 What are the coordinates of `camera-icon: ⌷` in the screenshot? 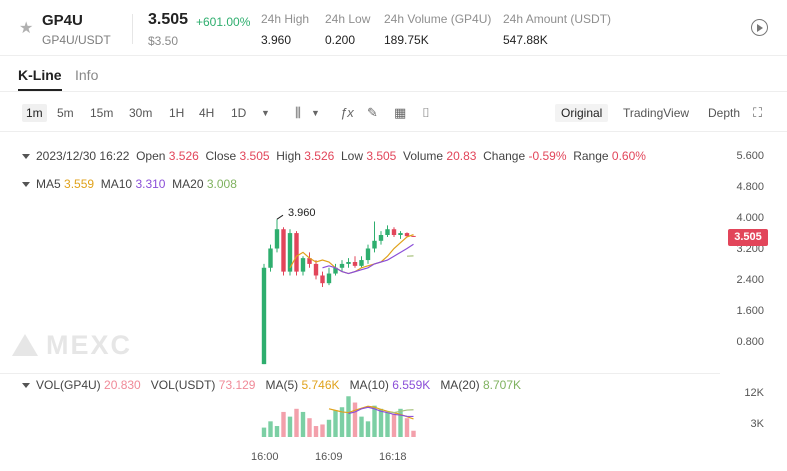 It's located at (426, 112).